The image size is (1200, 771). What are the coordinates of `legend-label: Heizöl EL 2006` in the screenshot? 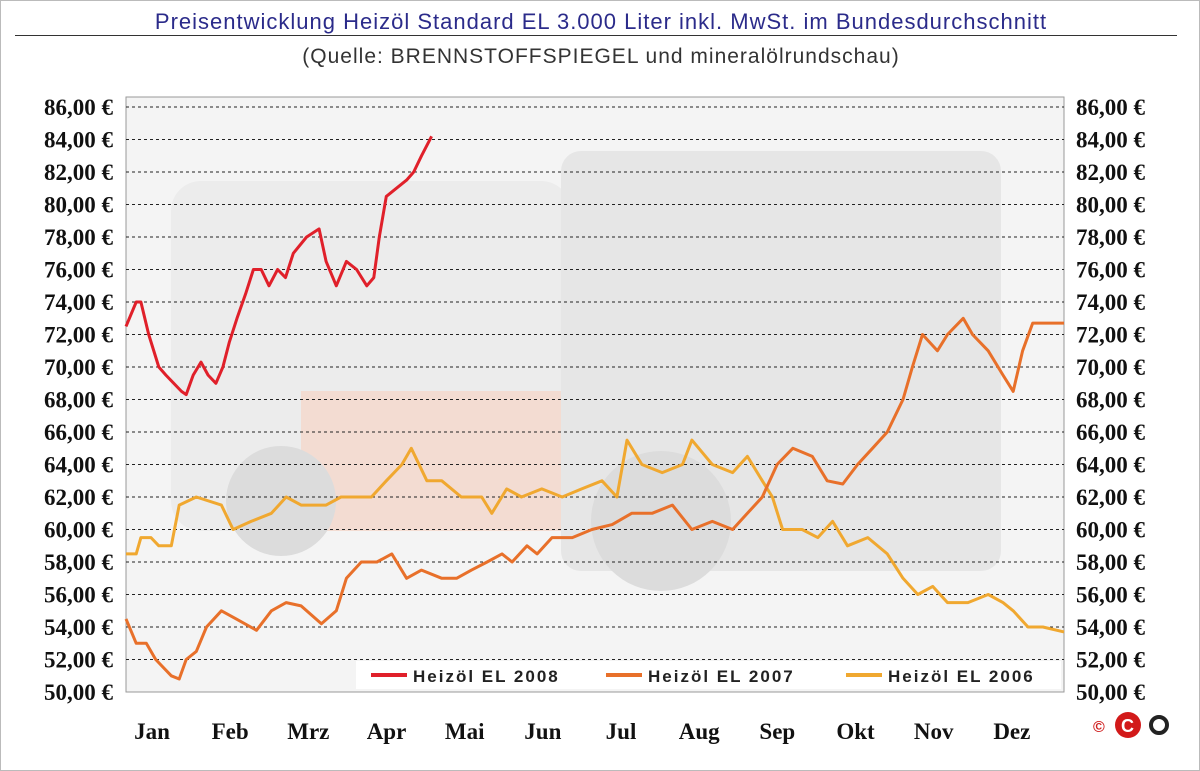 It's located at (961, 676).